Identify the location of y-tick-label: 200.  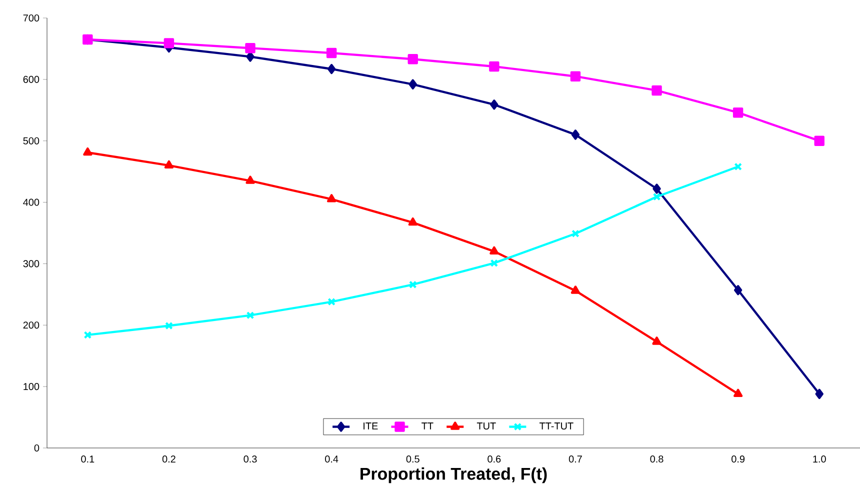
(31, 325).